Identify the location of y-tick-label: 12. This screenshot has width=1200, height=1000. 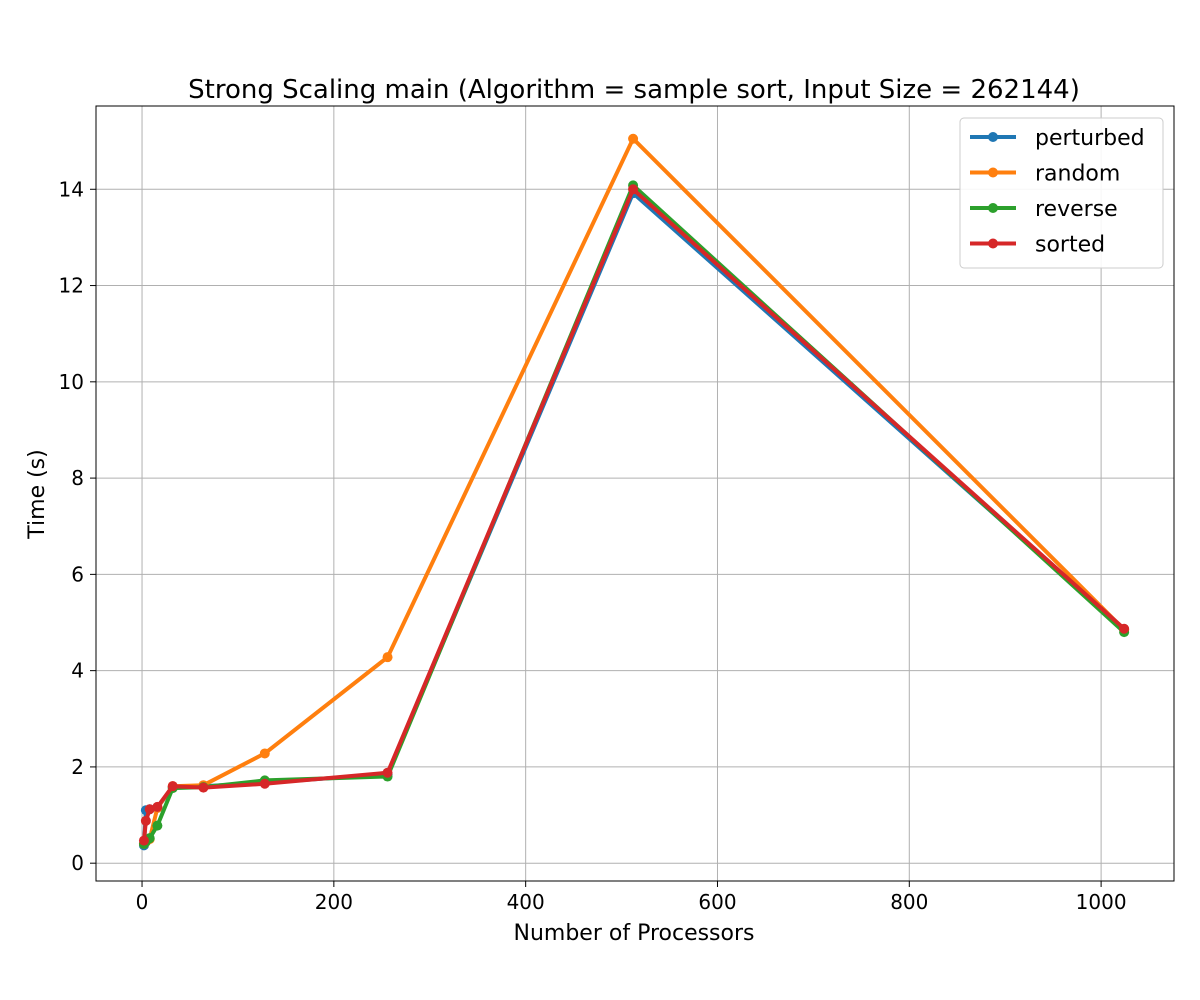
(71, 286).